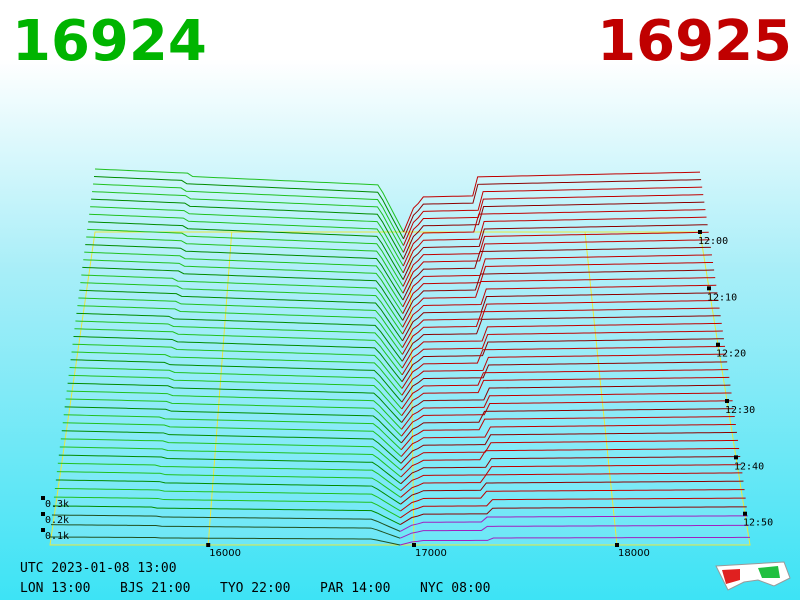 Image resolution: width=800 pixels, height=600 pixels. Describe the element at coordinates (740, 410) in the screenshot. I see `time-label: 12:30` at that location.